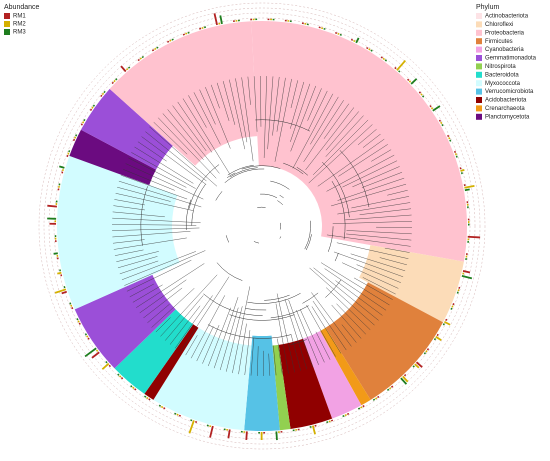  I want to click on legend-label: Crenarchaeota, so click(505, 109).